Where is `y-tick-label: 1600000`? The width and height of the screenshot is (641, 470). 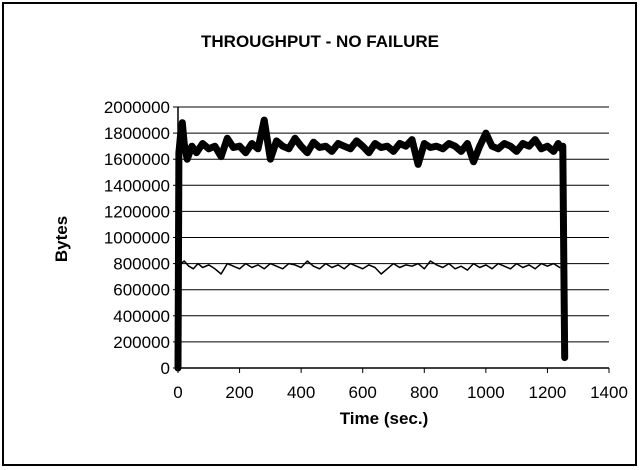 y-tick-label: 1600000 is located at coordinates (137, 159).